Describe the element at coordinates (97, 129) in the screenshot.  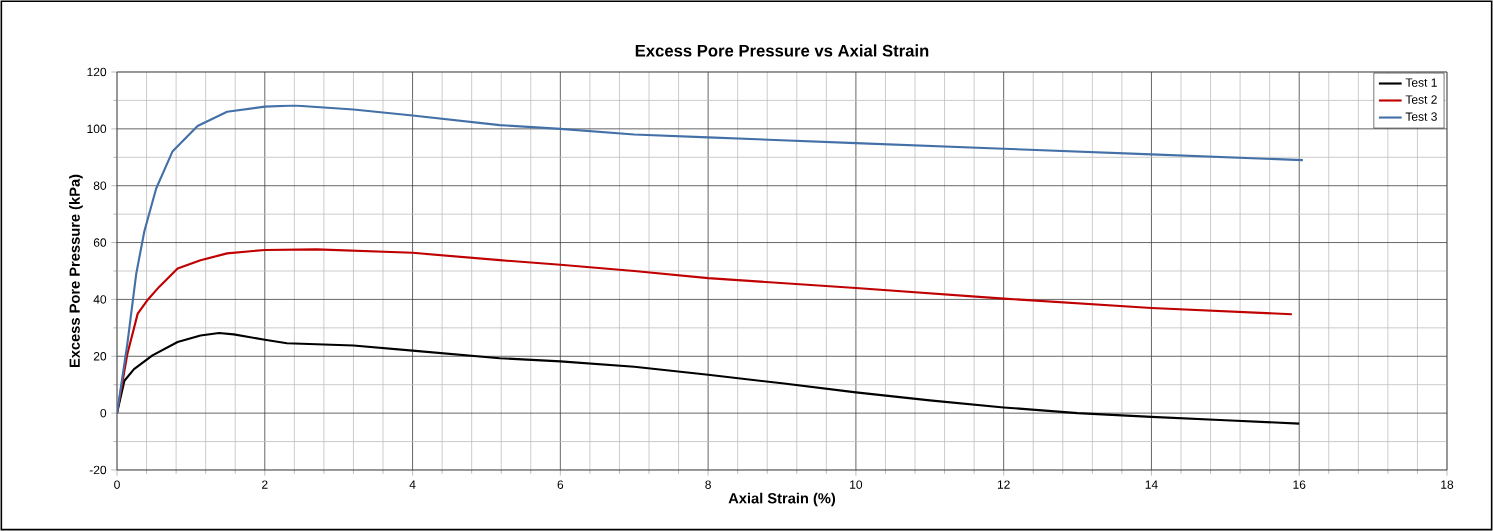
I see `y-tick-label: 100` at that location.